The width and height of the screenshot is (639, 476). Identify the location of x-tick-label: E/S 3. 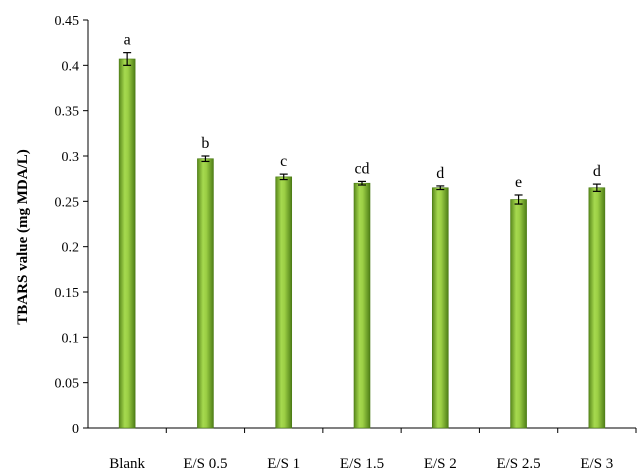
(596, 464).